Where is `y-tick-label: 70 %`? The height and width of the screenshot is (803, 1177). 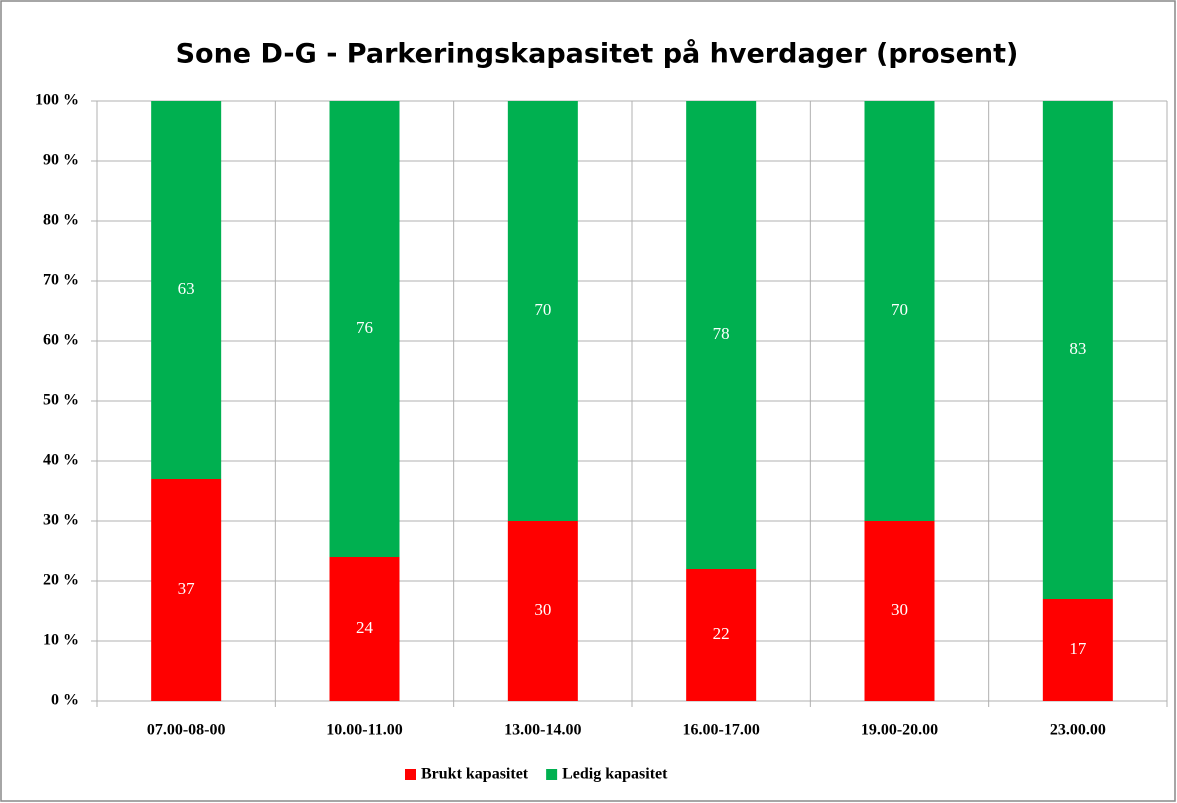
y-tick-label: 70 % is located at coordinates (61, 280).